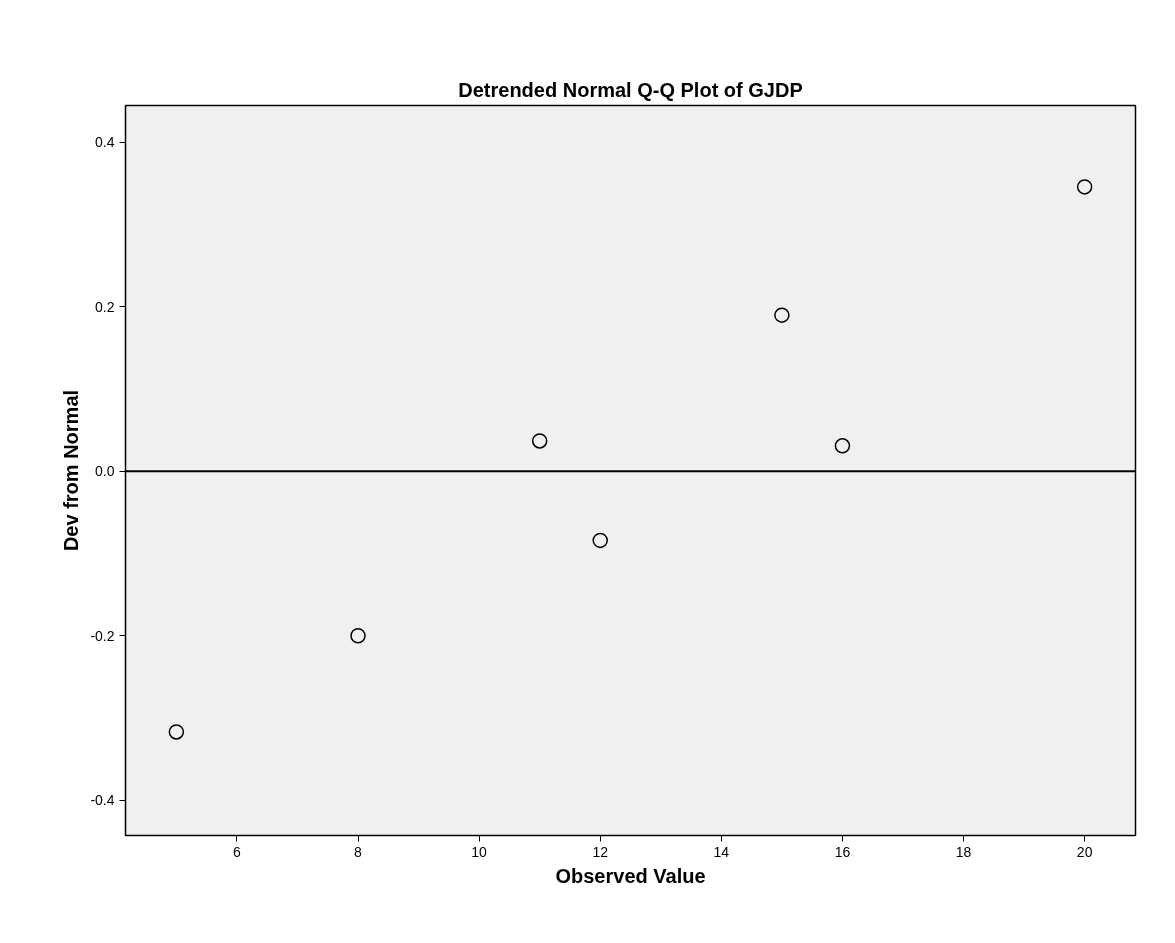 This screenshot has height=943, width=1175. I want to click on x-tick-label: 8, so click(358, 851).